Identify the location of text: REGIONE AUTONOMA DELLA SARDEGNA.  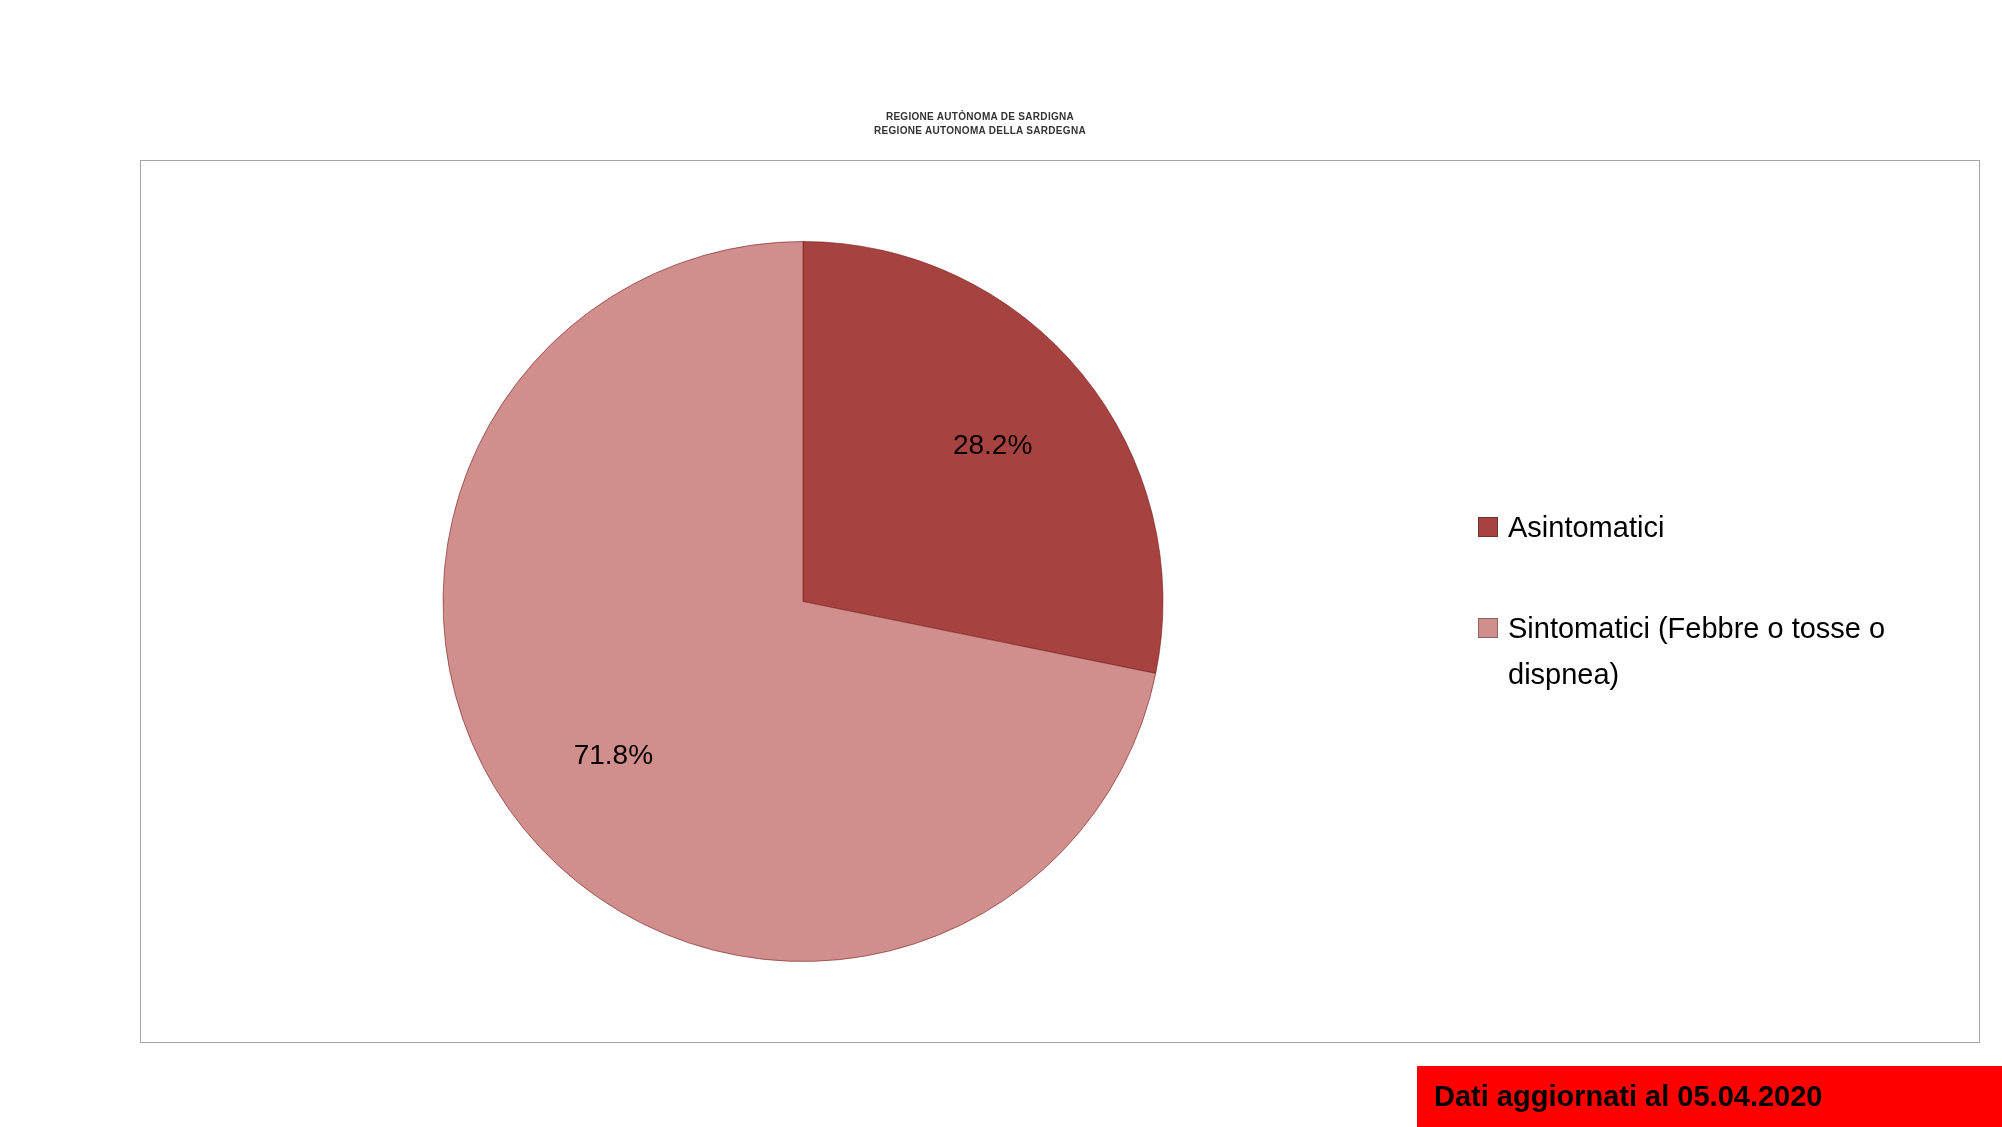
(980, 131).